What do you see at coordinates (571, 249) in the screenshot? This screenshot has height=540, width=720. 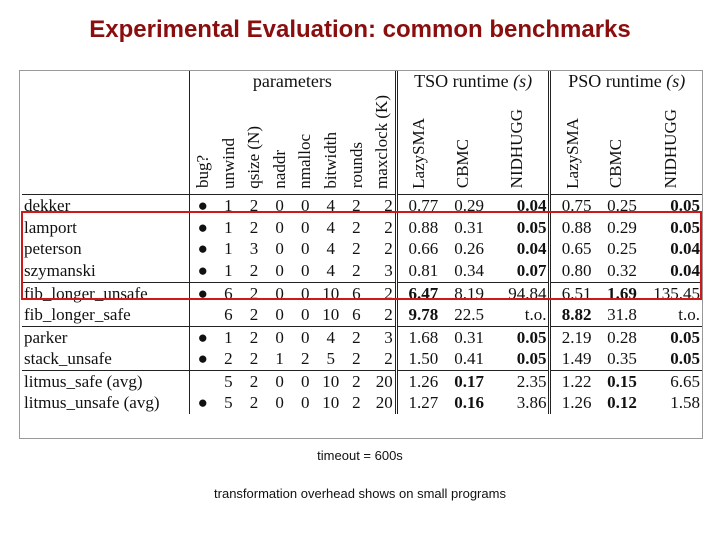 I see `pso-runtime: 0.65` at bounding box center [571, 249].